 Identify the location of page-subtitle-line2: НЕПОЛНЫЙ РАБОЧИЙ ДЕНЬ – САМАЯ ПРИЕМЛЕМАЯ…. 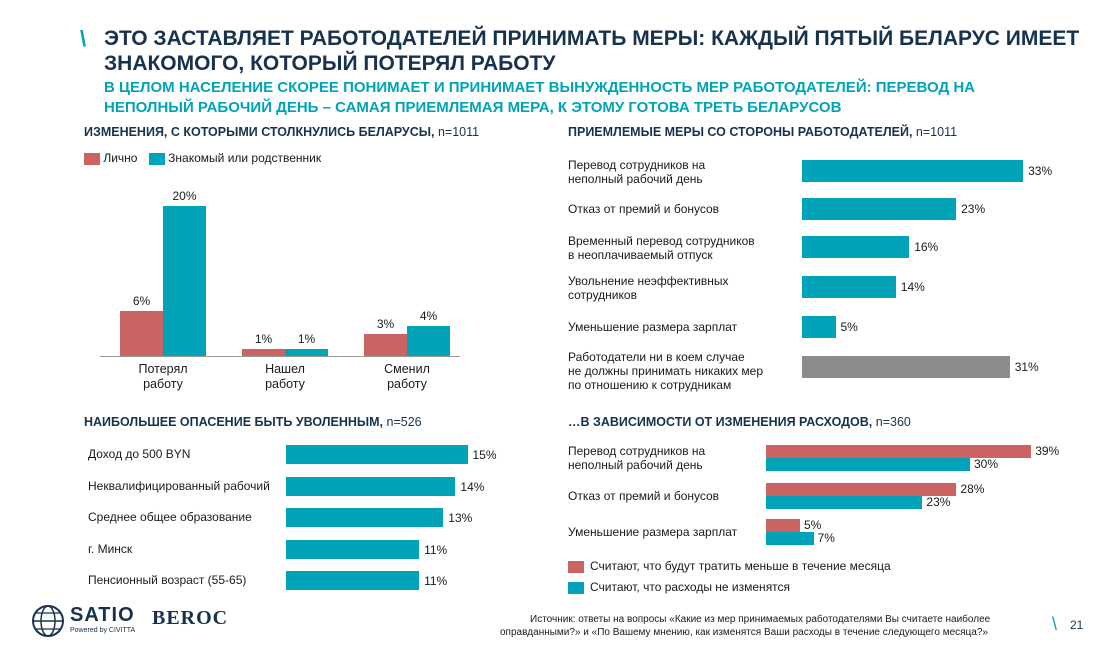
(473, 107).